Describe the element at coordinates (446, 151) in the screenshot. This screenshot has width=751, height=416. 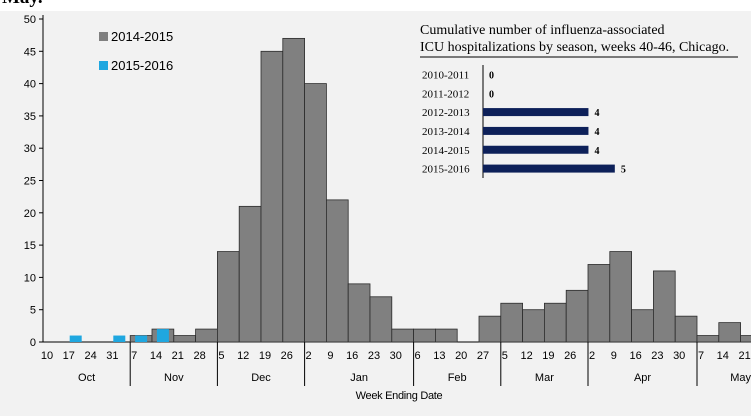
I see `inset-category-label: 2014-2015` at that location.